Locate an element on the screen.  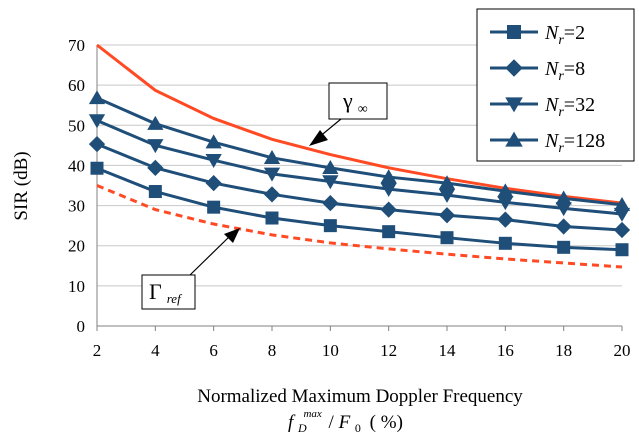
x-axis-formula: f D max / F 0 ( %) is located at coordinates (345, 417).